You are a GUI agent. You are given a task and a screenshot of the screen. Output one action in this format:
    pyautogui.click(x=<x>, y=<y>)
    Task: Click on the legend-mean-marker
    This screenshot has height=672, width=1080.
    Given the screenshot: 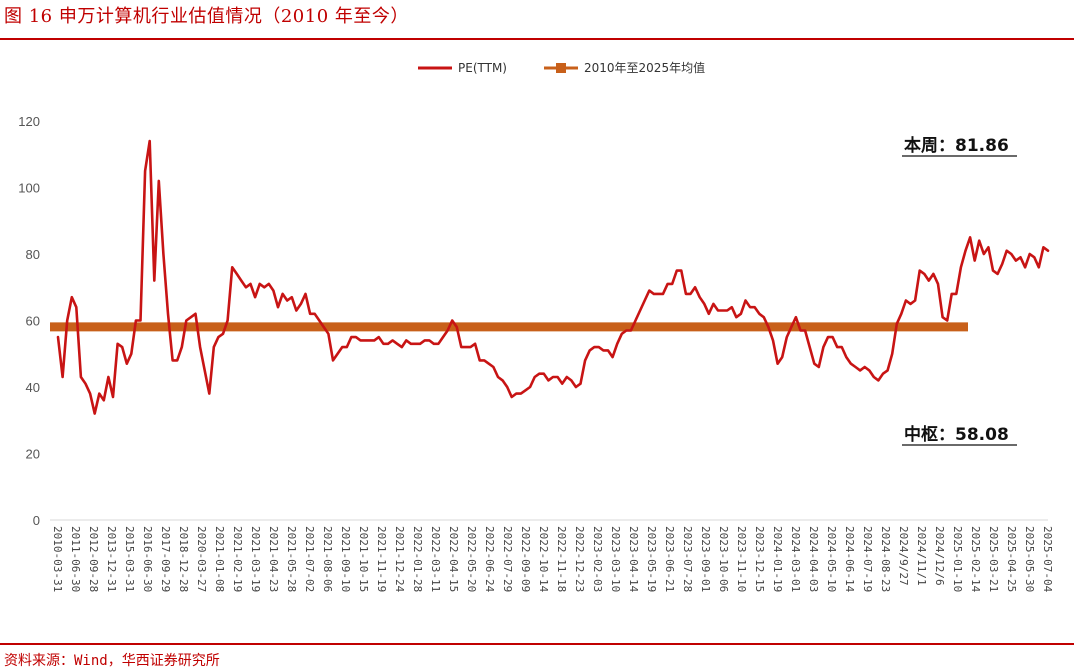 What is the action you would take?
    pyautogui.click(x=561, y=68)
    